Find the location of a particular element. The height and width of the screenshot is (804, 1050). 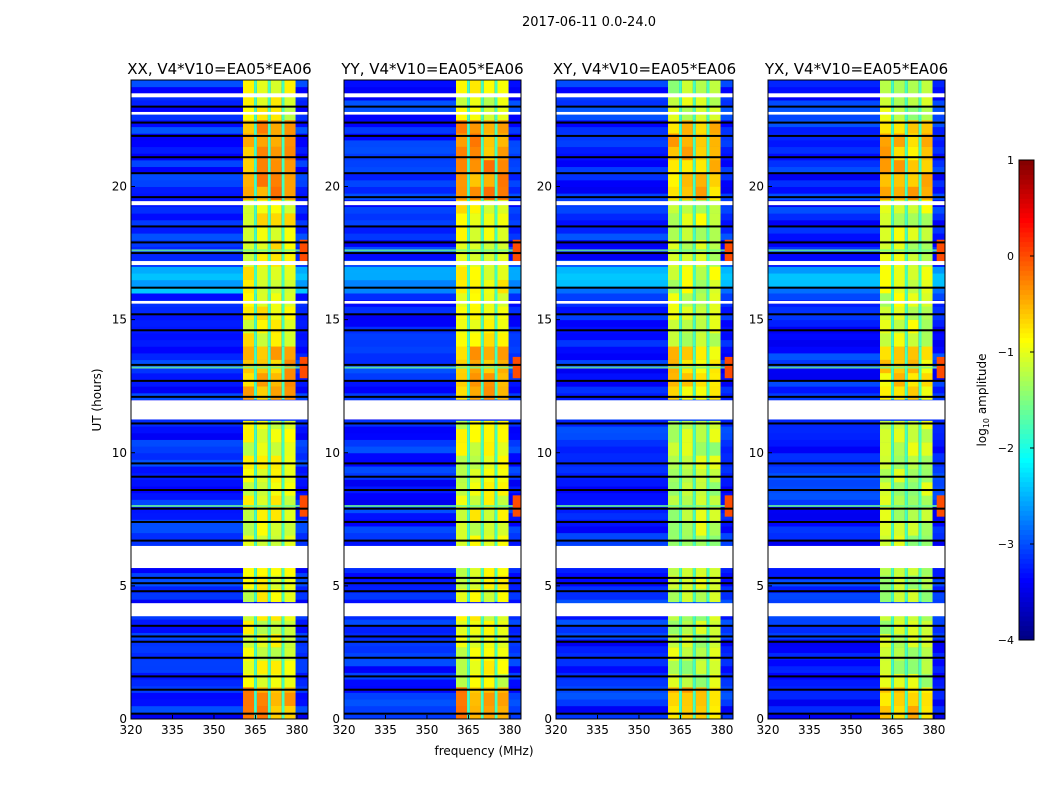

suptitle: 2017-06-11 0.0-24.0 is located at coordinates (589, 22).